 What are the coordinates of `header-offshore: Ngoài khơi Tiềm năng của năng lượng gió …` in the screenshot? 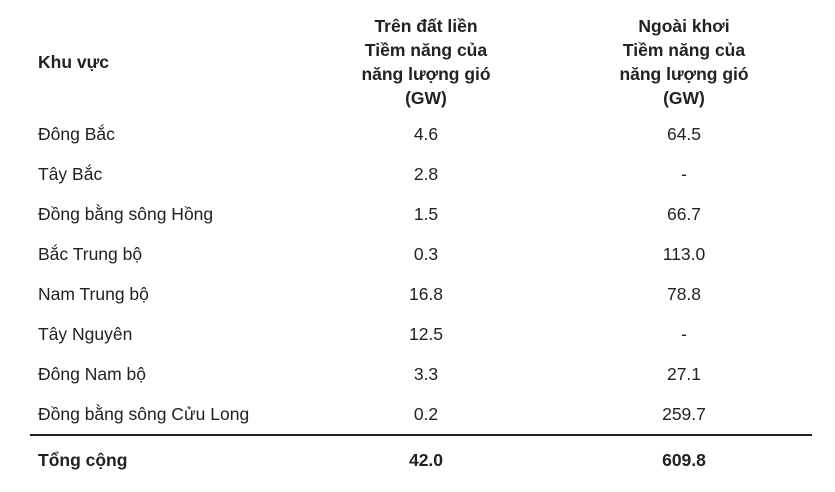 It's located at (684, 62).